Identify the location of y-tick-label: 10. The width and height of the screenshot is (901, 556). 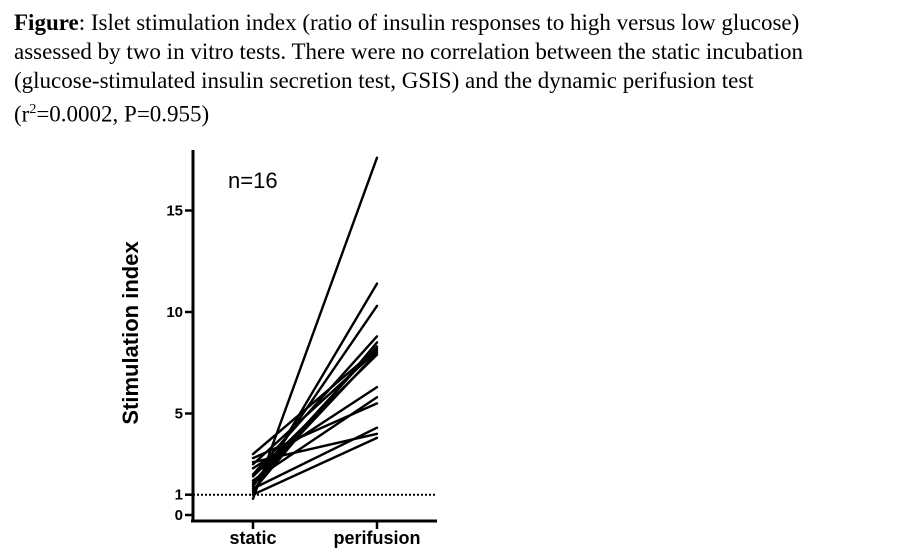
(174, 312).